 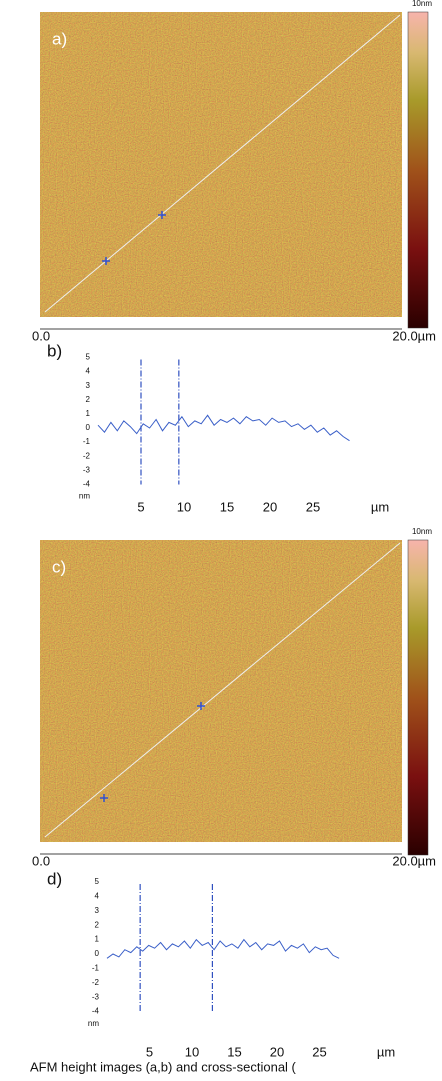 What do you see at coordinates (59, 566) in the screenshot?
I see `panel-label: c)` at bounding box center [59, 566].